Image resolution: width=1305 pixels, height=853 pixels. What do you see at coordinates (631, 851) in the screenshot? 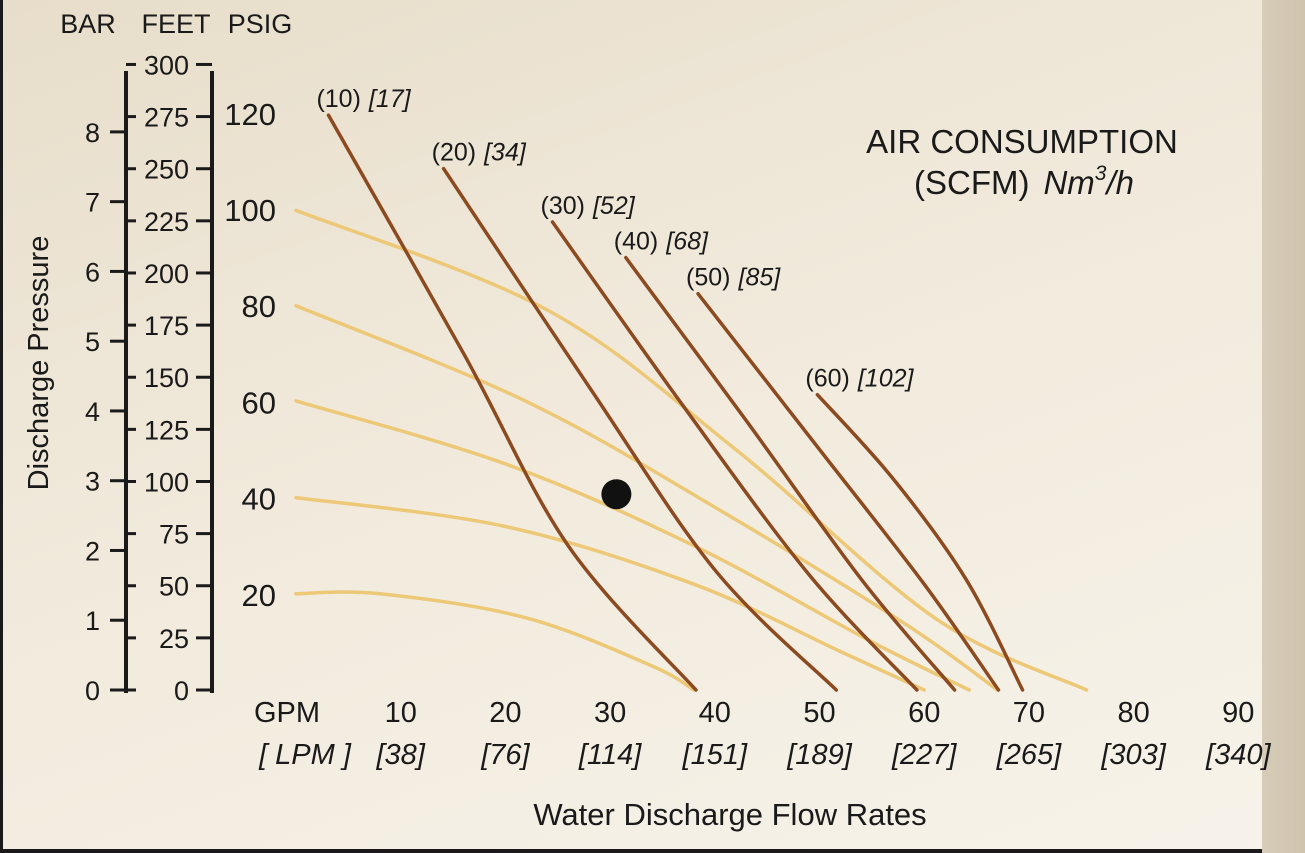
I see `bottom-frame-border` at bounding box center [631, 851].